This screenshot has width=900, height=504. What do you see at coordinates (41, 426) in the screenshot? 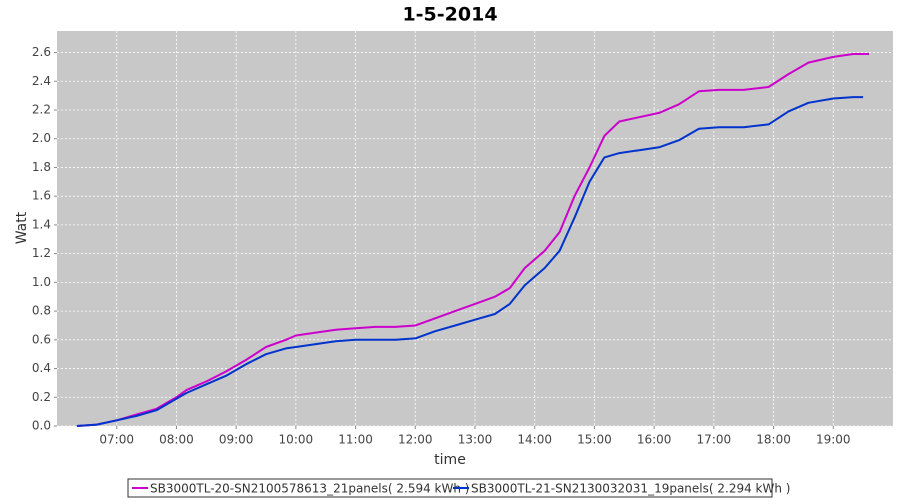
I see `y-tick-label: 0.0` at bounding box center [41, 426].